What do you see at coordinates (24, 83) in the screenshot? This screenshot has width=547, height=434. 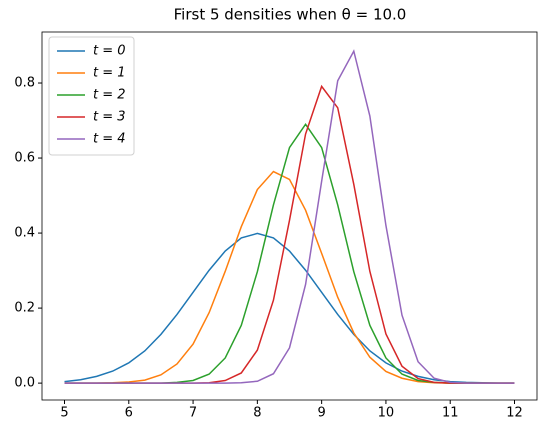 I see `y-tick-label: 0.8` at bounding box center [24, 83].